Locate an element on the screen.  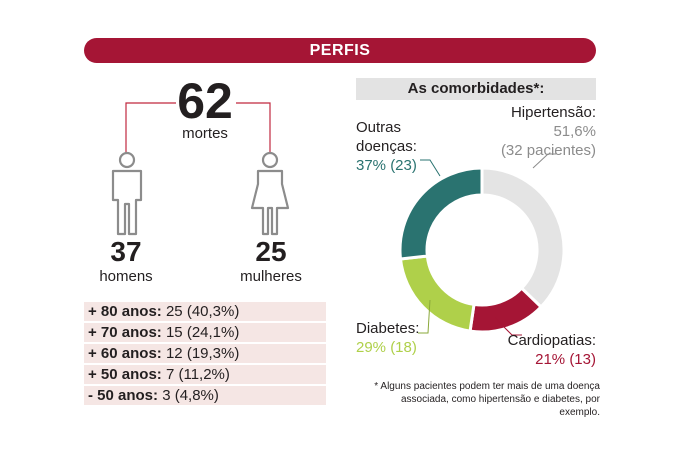
women-label: mulheres is located at coordinates (271, 276).